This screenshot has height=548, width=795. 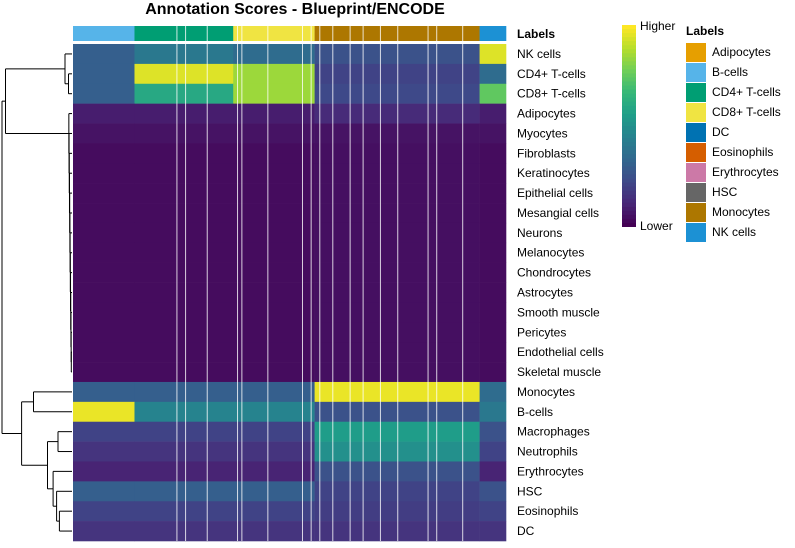 What do you see at coordinates (658, 26) in the screenshot?
I see `colorbar-high-label: Higher` at bounding box center [658, 26].